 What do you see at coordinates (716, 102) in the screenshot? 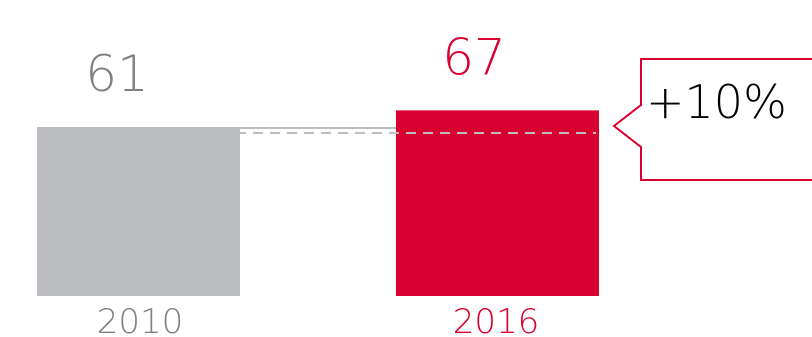
I see `callout-text: +10%` at bounding box center [716, 102].